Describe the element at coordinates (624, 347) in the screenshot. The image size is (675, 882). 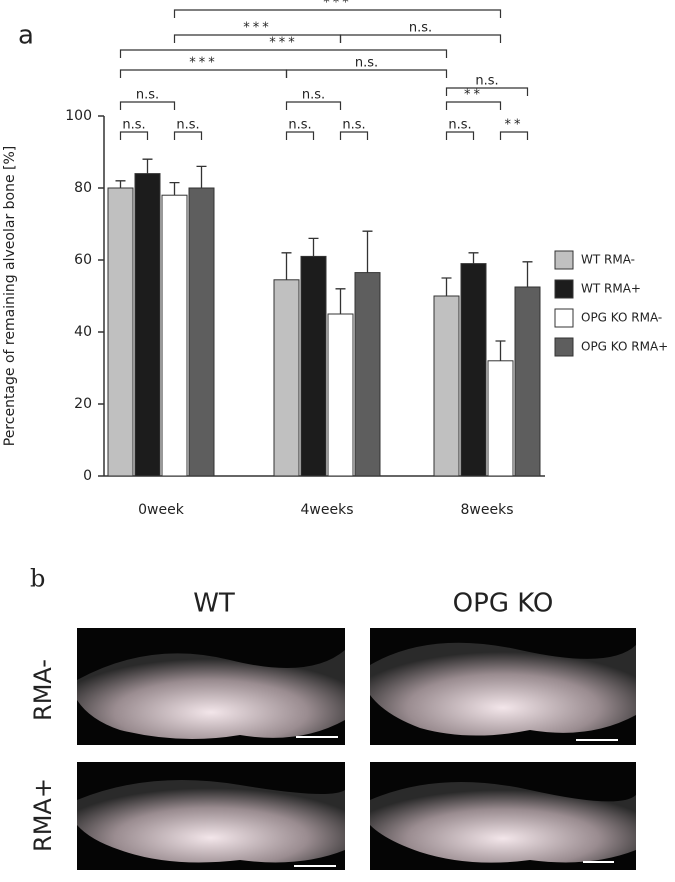
I see `legend-label: OPG KO RMA+` at that location.